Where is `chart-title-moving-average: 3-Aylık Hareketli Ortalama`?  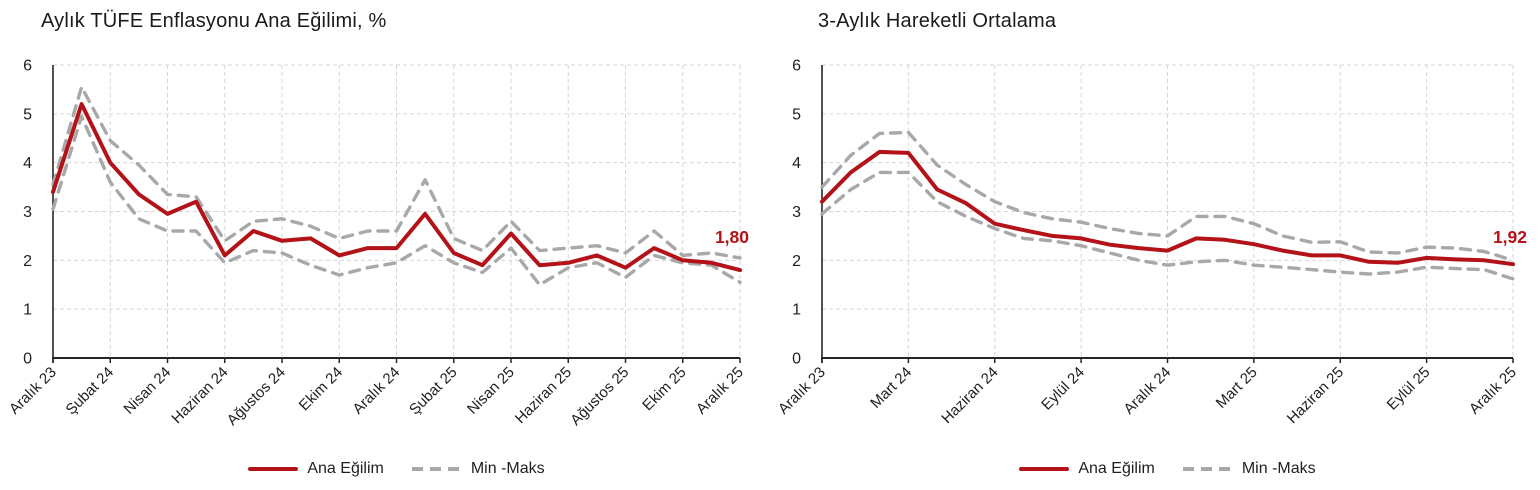 chart-title-moving-average: 3-Aylık Hareketli Ortalama is located at coordinates (937, 21).